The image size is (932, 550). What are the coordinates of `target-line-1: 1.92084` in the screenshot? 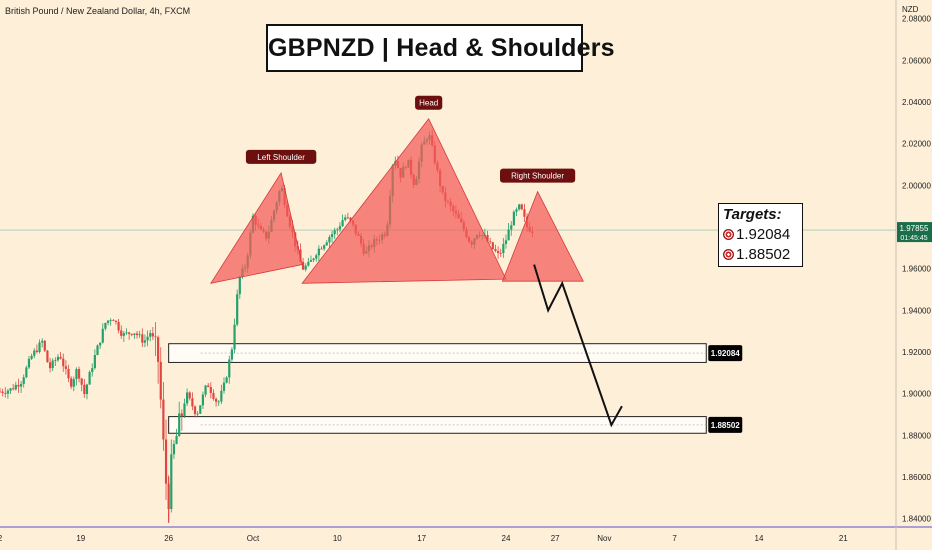 It's located at (760, 235).